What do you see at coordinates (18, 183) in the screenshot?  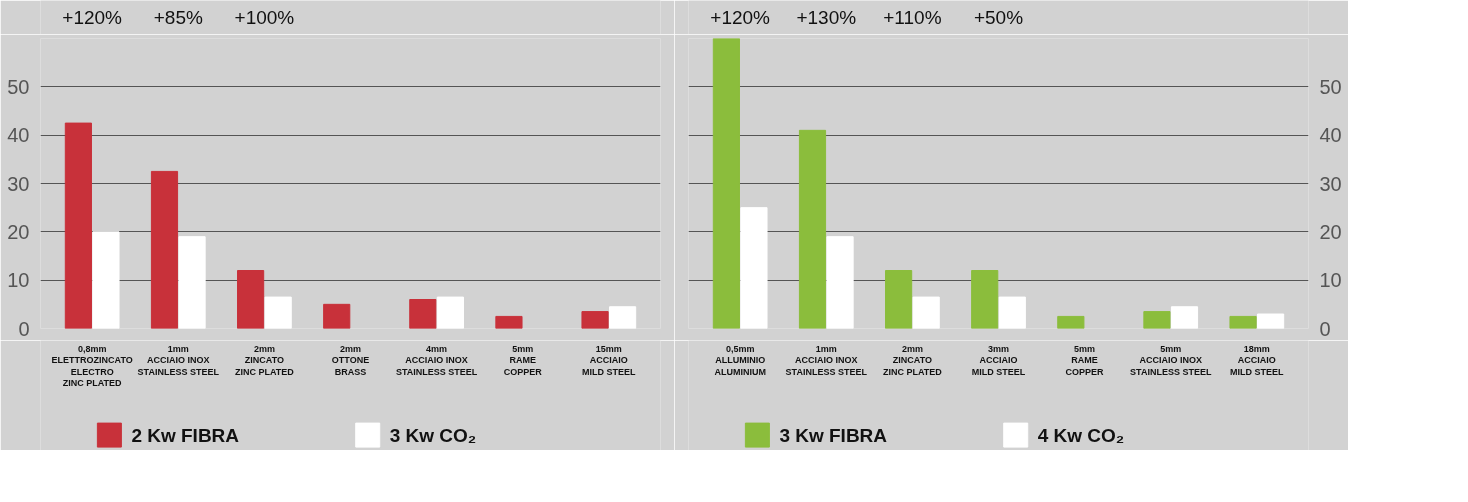 I see `y-tick-label: 30` at bounding box center [18, 183].